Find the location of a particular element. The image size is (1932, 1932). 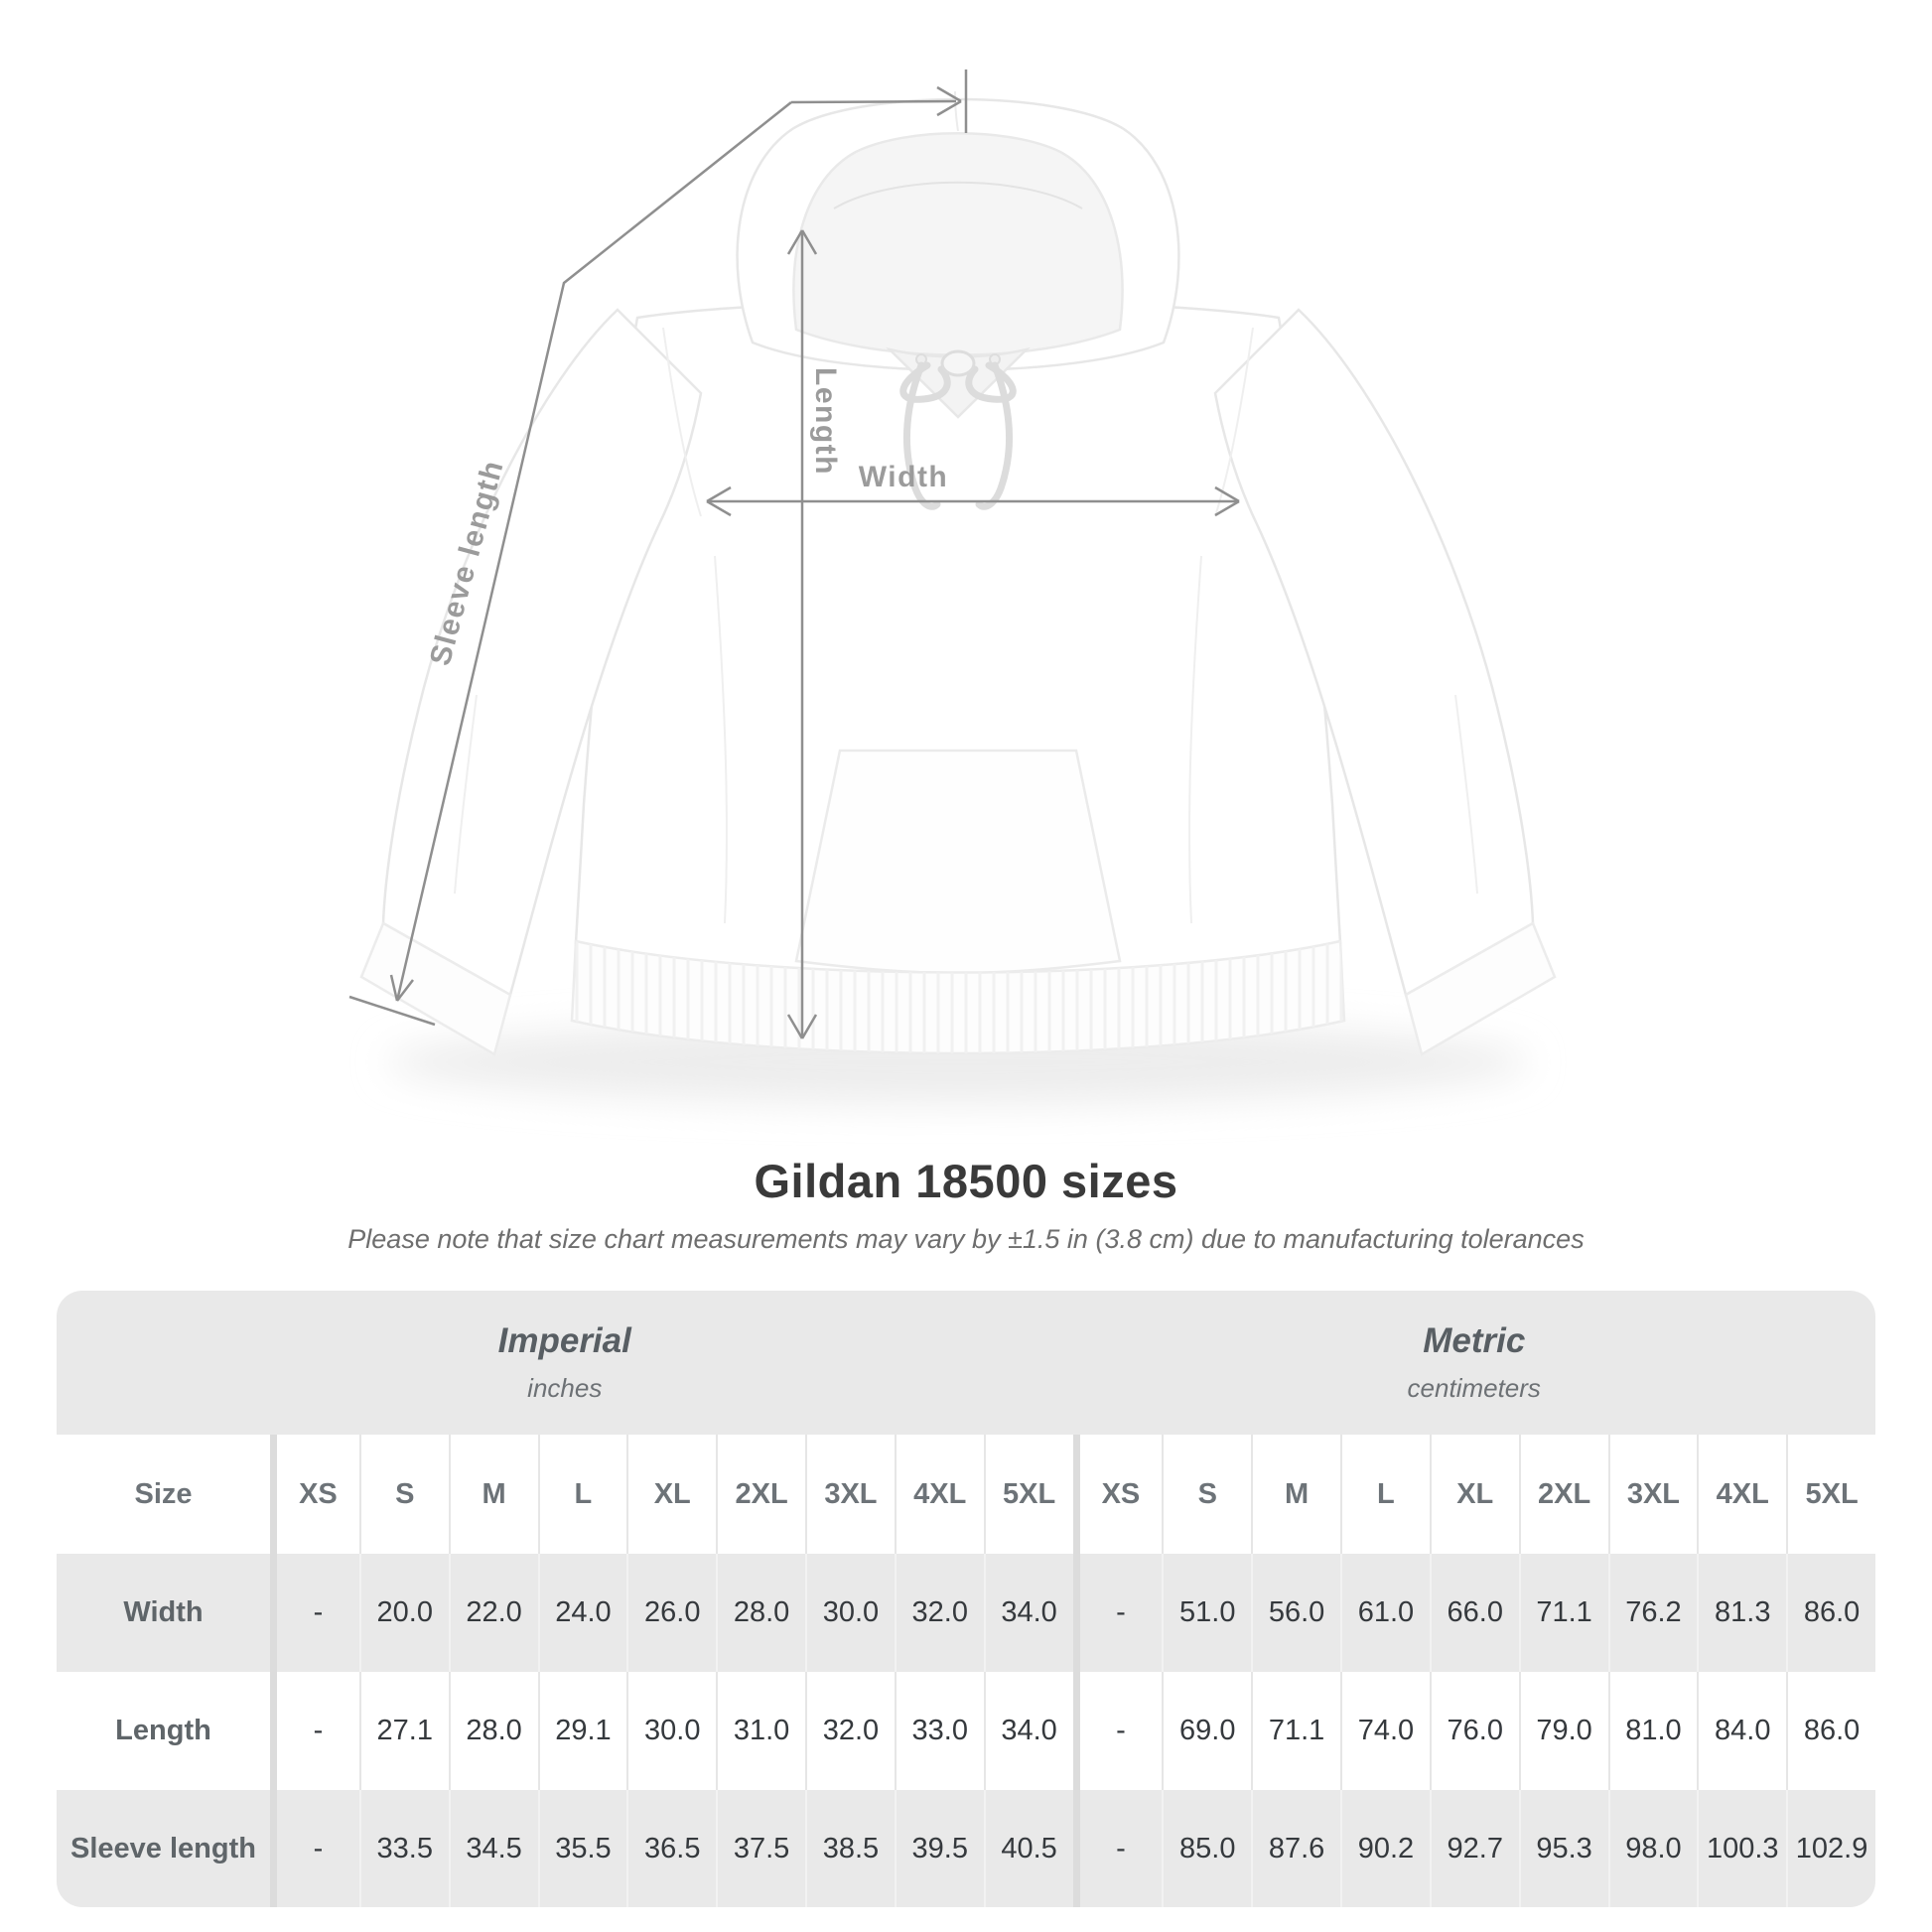

length-arrow is located at coordinates (802, 634).